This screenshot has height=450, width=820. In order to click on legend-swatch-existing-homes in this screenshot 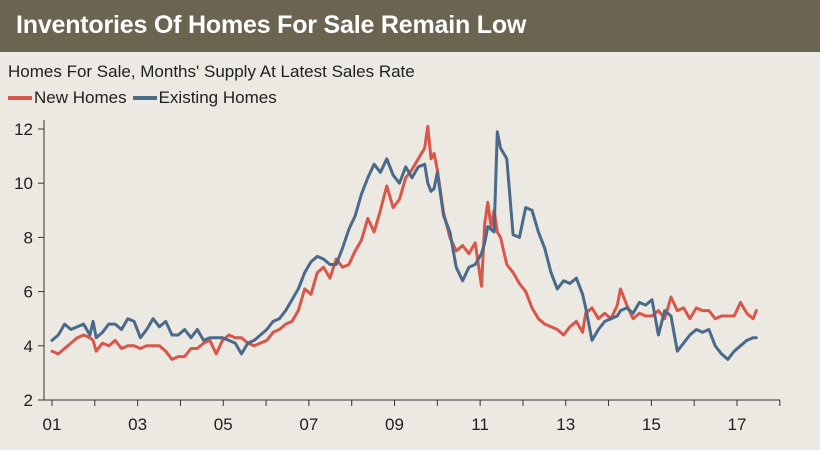, I will do `click(144, 98)`.